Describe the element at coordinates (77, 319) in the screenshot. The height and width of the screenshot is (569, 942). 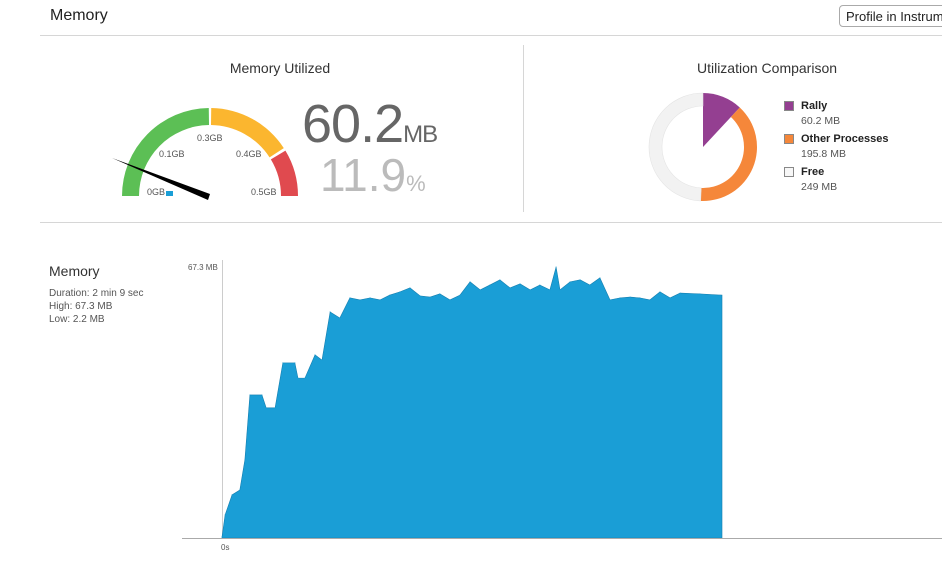
I see `low-text: Low: 2.2 MB` at that location.